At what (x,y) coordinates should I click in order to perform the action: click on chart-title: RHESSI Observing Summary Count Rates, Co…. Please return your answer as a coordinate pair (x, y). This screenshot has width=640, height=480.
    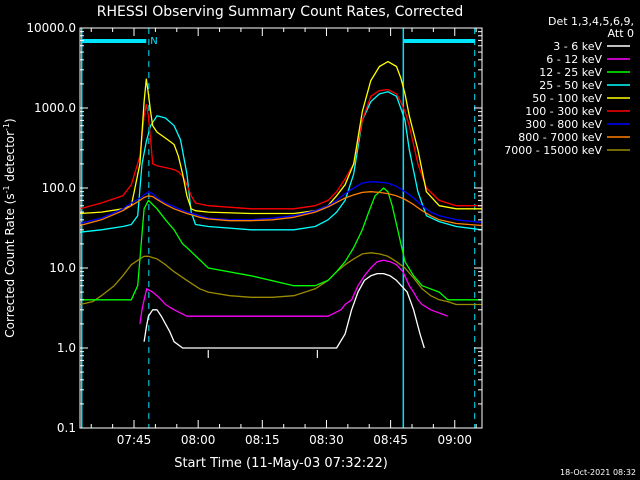
    Looking at the image, I should click on (280, 12).